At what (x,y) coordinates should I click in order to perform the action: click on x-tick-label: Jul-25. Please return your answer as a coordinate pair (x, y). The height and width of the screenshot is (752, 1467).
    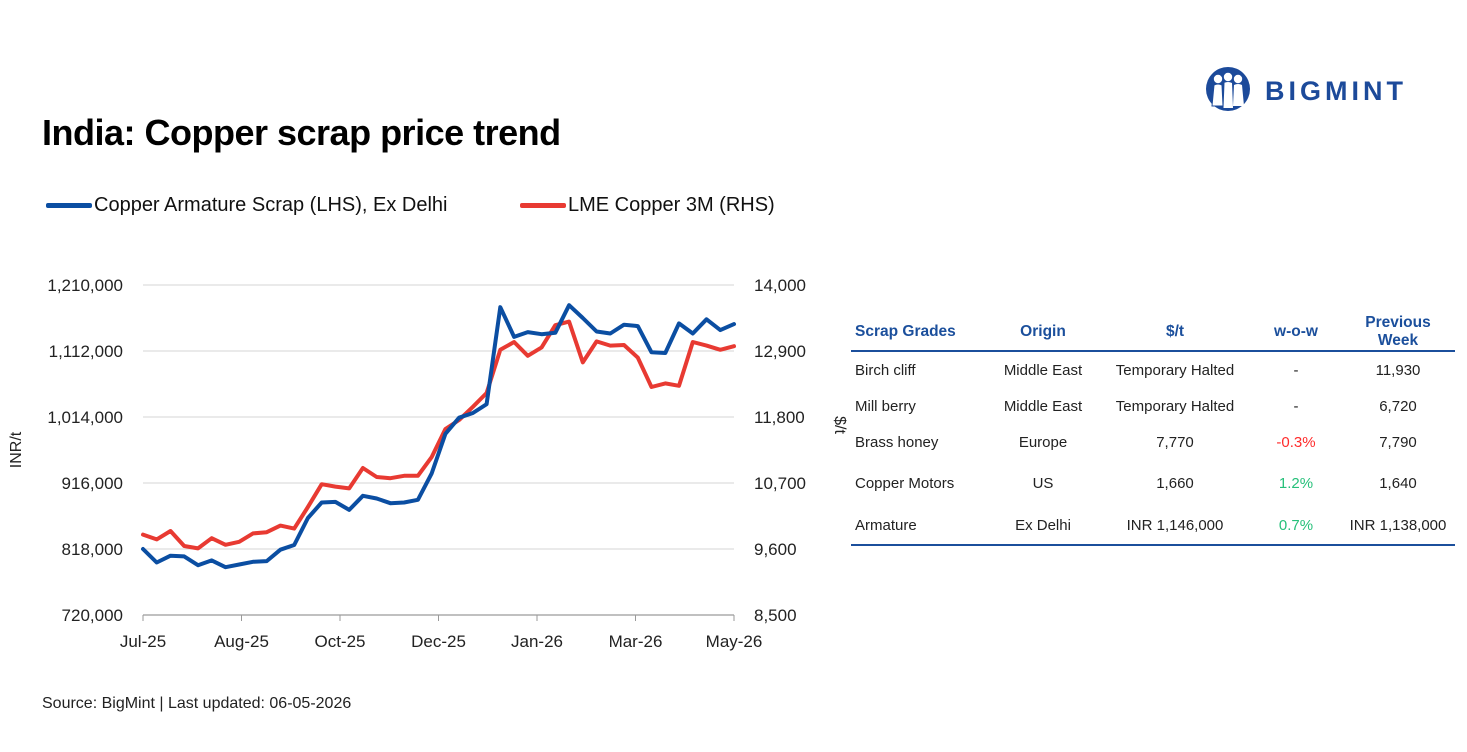
    Looking at the image, I should click on (143, 641).